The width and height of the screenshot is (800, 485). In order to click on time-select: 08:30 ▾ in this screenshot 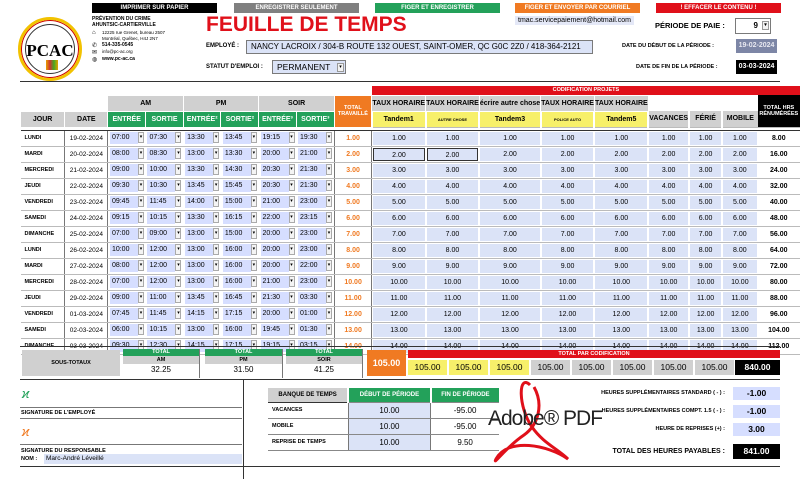, I will do `click(164, 154)`.